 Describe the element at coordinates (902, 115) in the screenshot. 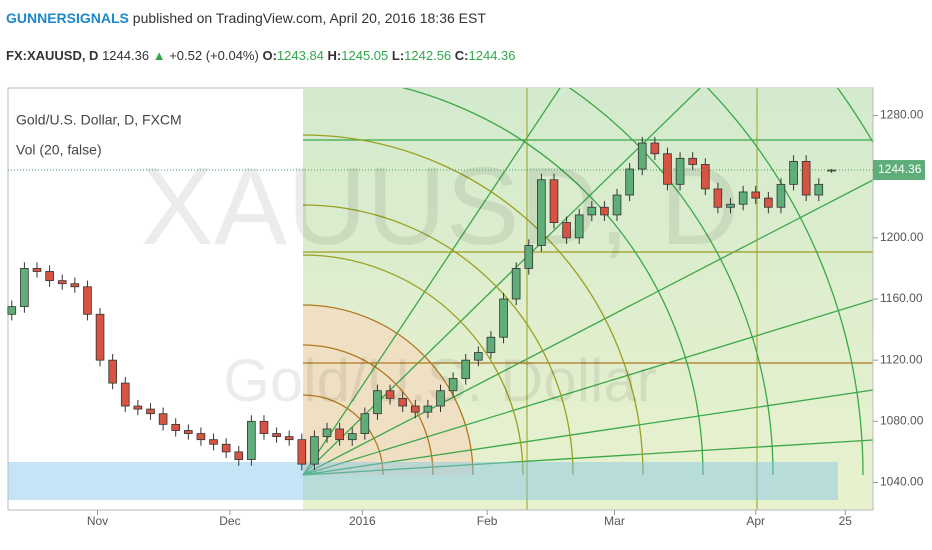

I see `y-tick-label: 1280.00` at that location.